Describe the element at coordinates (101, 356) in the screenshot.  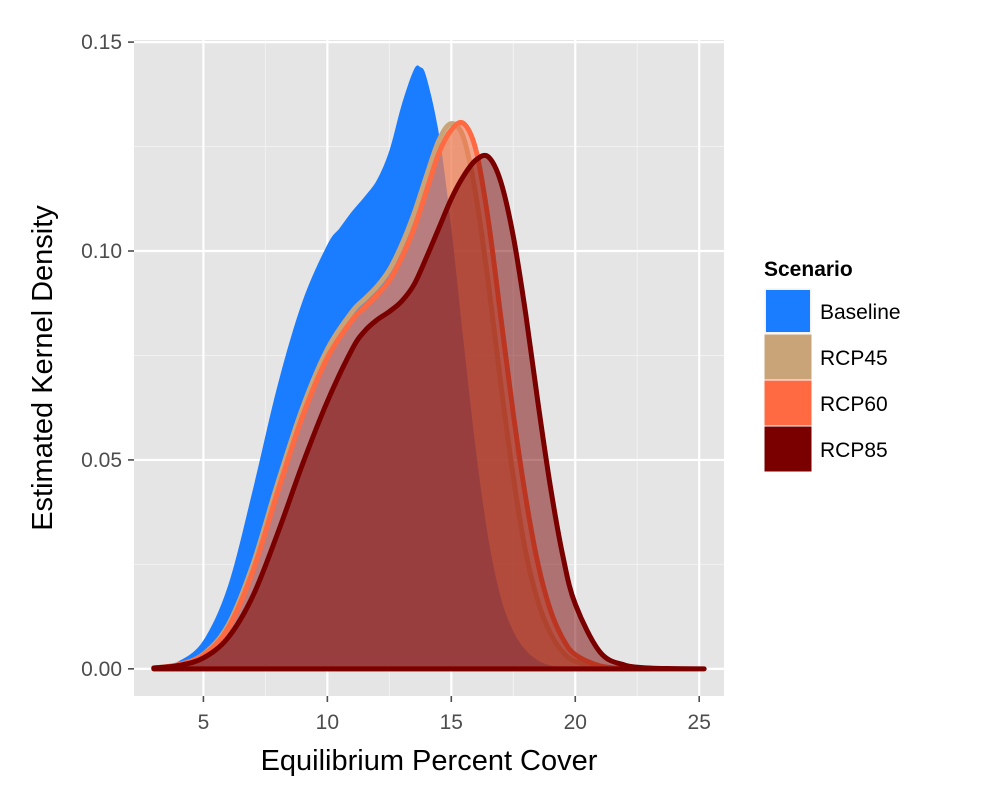
I see `y-tick-labels: 0.00 0.05 0.10 0.15` at that location.